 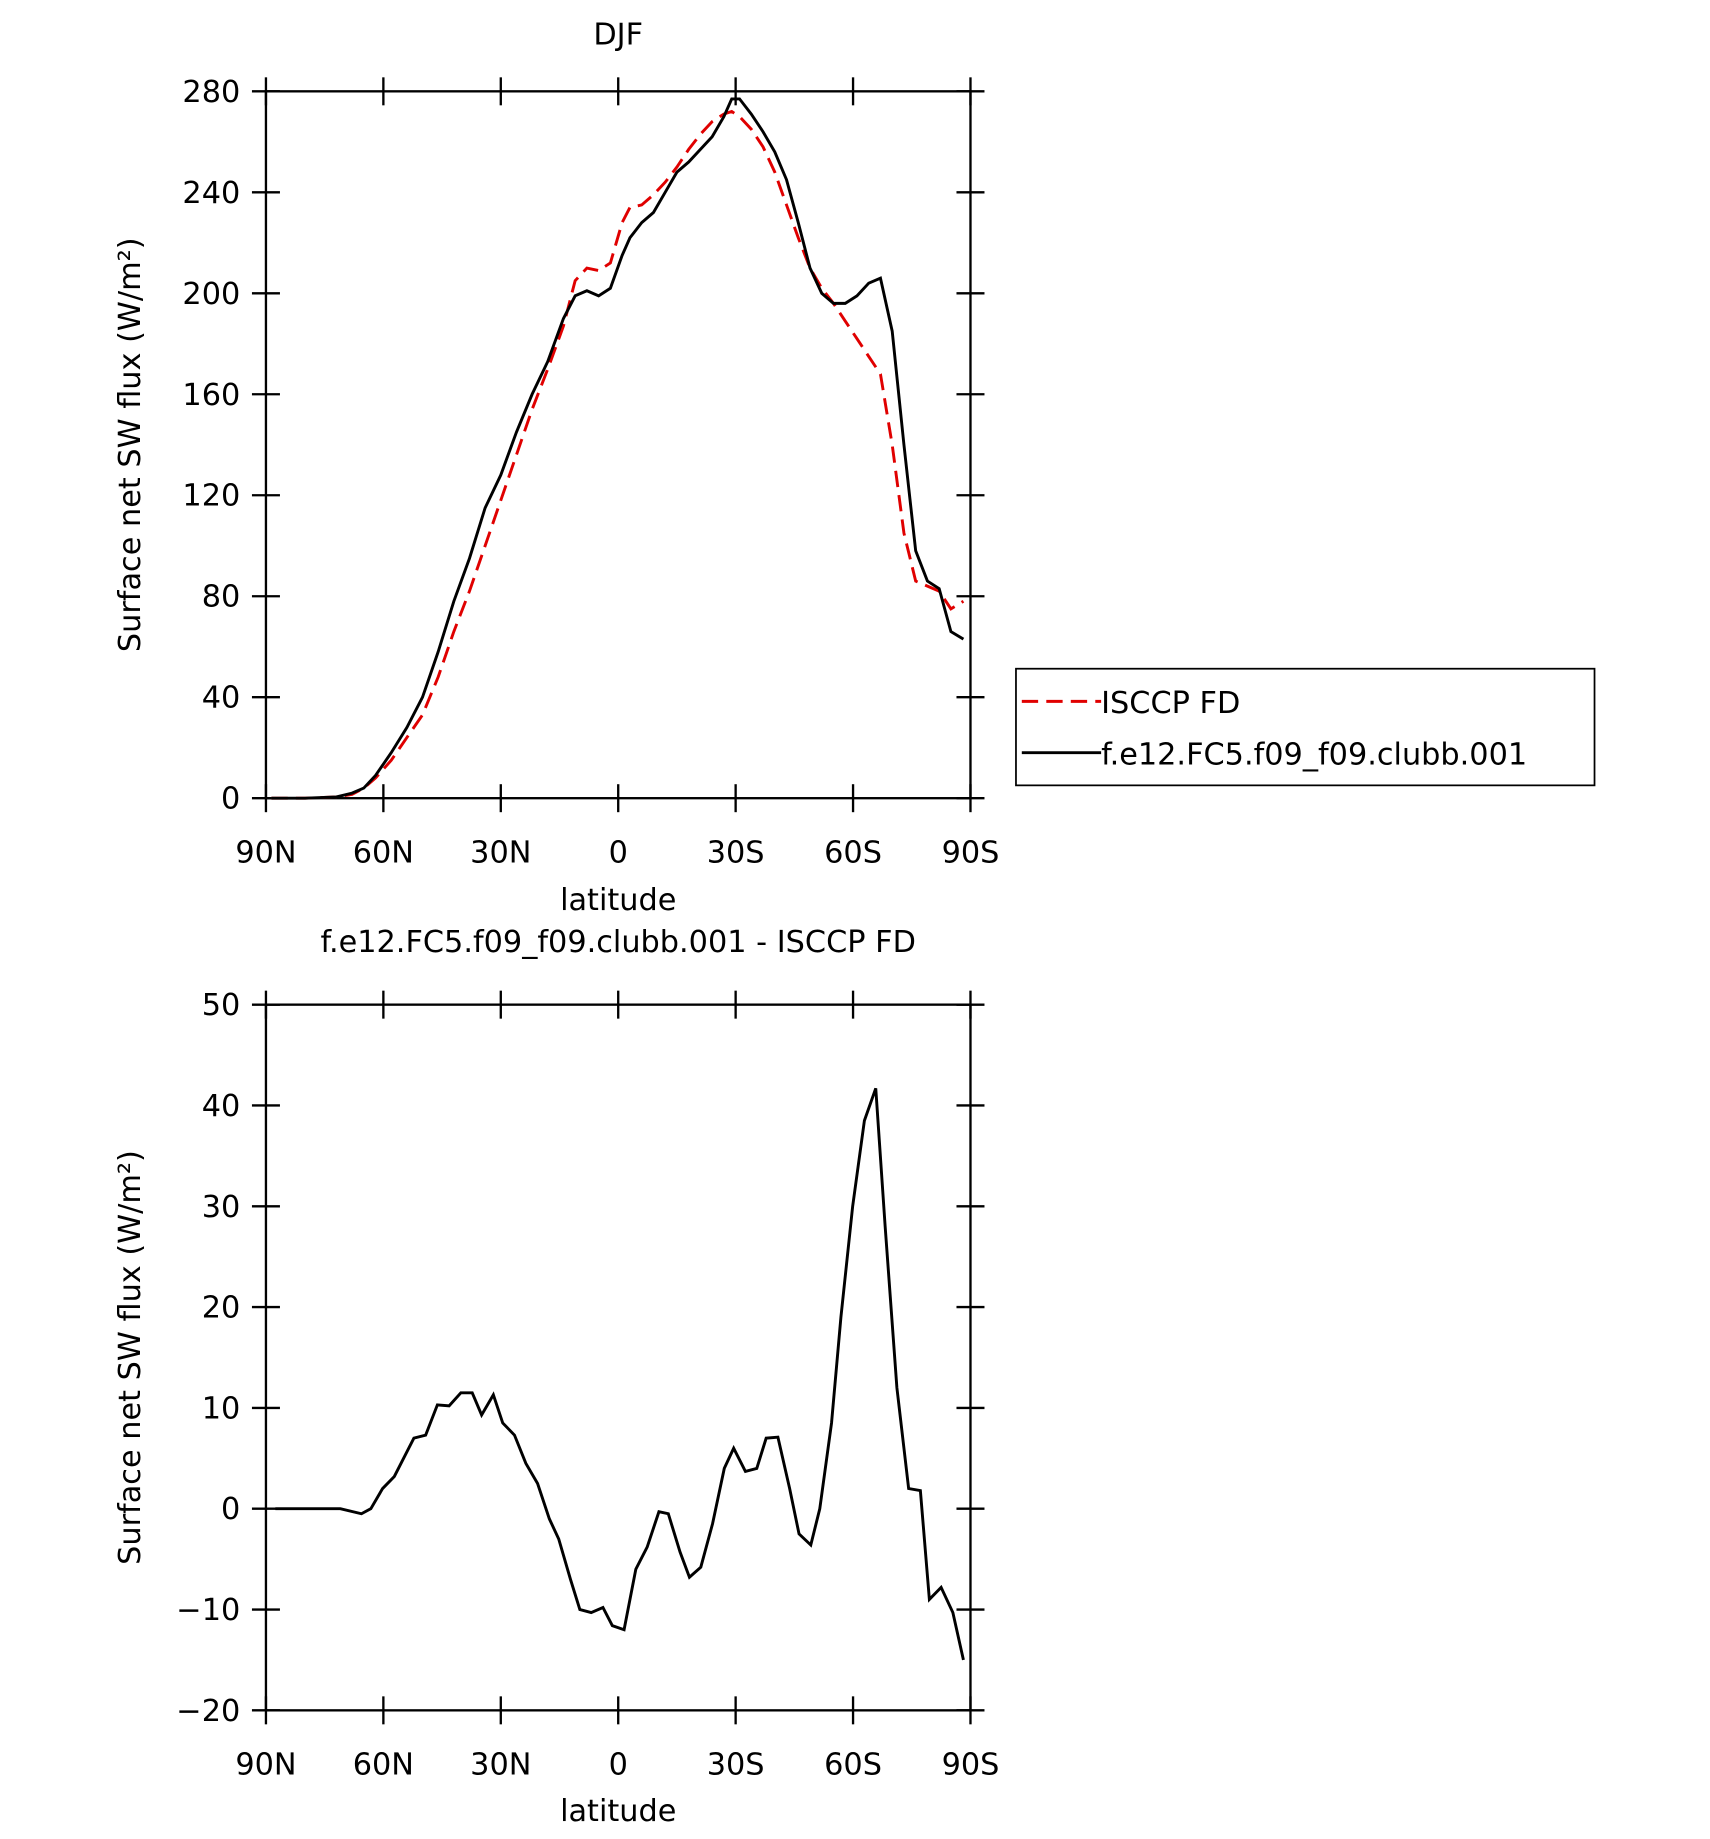 What do you see at coordinates (221, 1207) in the screenshot?
I see `y-tick-label: 30` at bounding box center [221, 1207].